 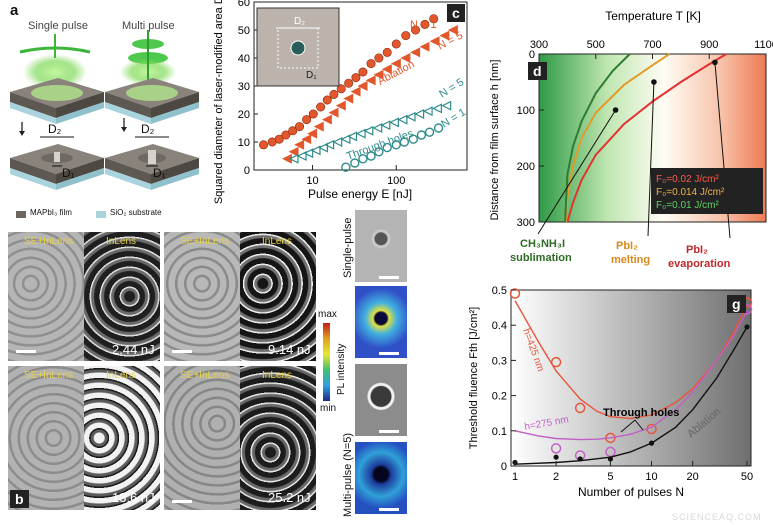 I want to click on chart-g-ylabel: Threshold fluence Fth [J/cm²], so click(x=474, y=378).